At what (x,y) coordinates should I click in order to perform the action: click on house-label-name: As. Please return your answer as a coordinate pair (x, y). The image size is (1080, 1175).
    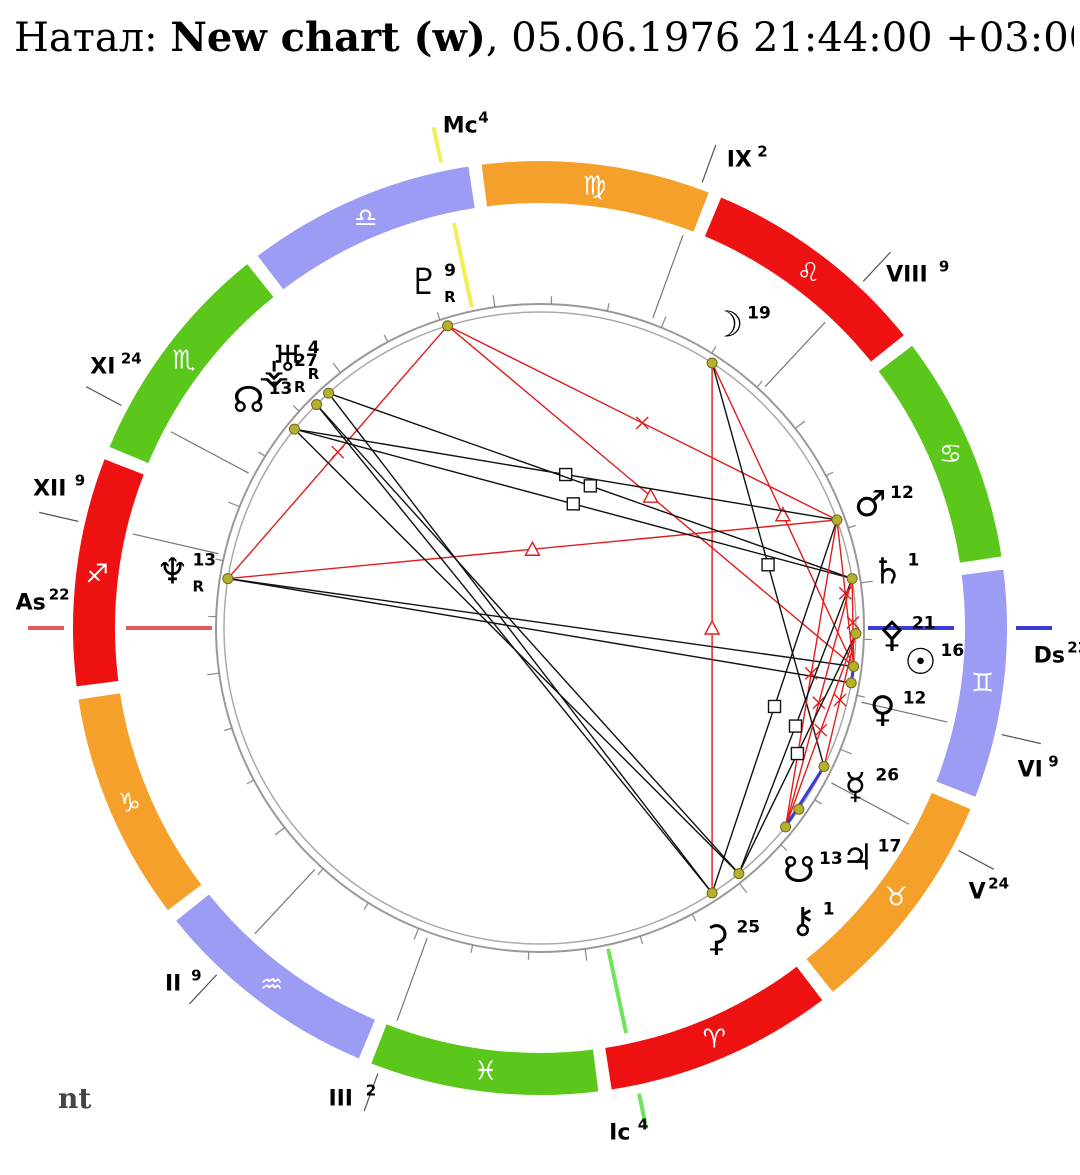
    Looking at the image, I should click on (31, 602).